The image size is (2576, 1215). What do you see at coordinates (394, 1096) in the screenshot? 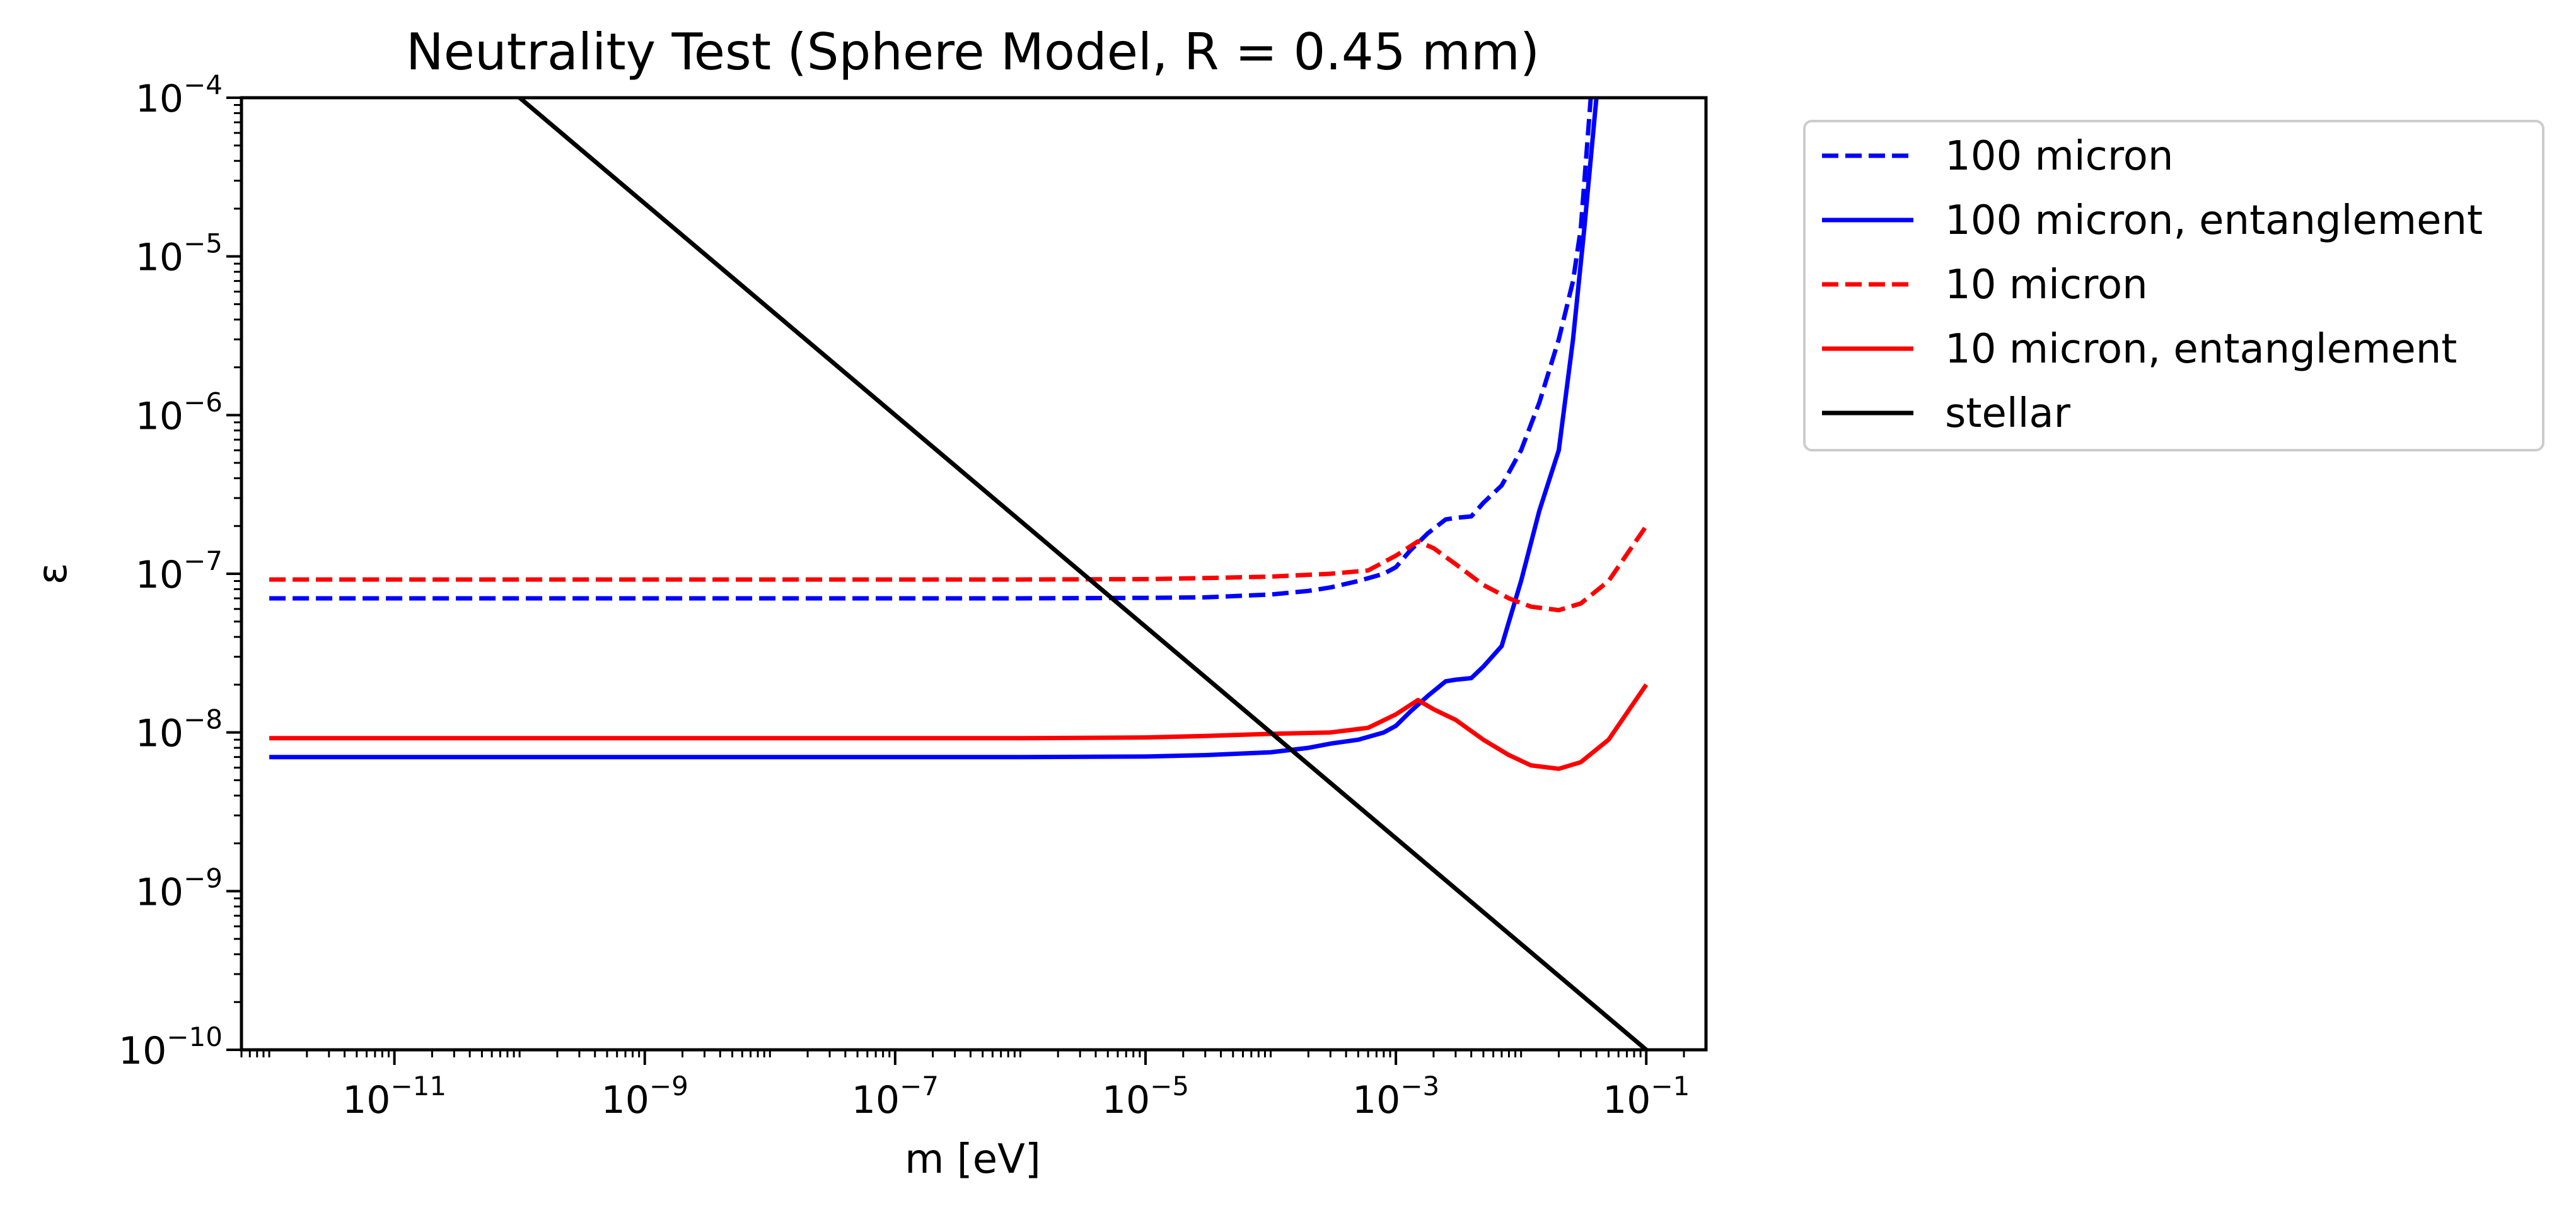
I see `x-tick-label: 10⁻¹¹` at bounding box center [394, 1096].